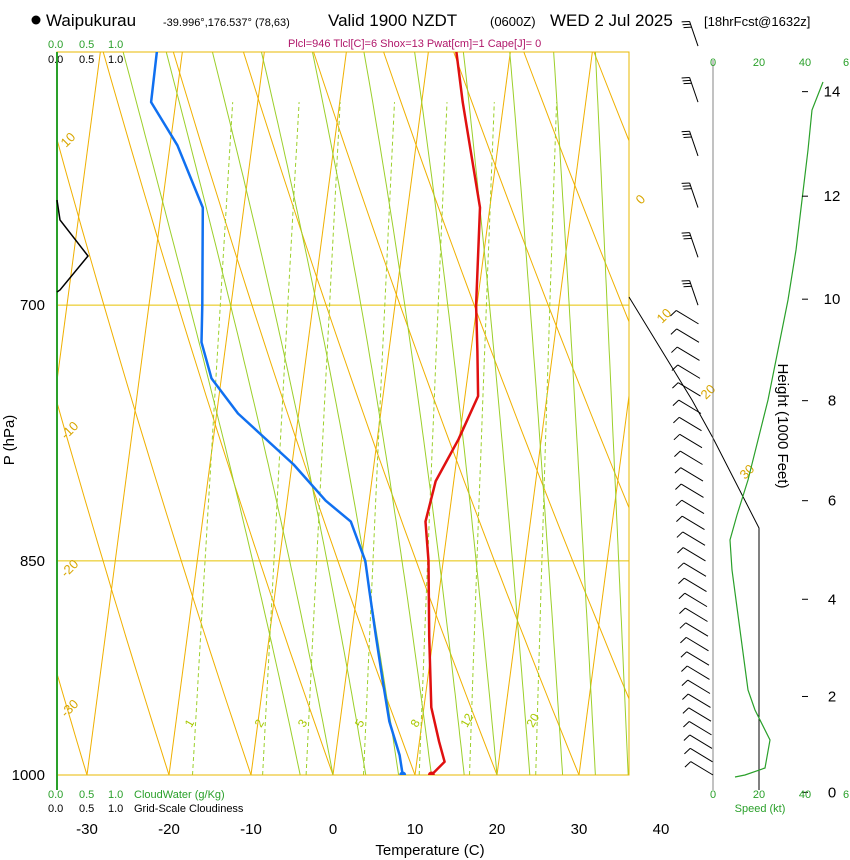 This screenshot has height=860, width=850. What do you see at coordinates (55, 60) in the screenshot?
I see `top-cloudiness-scale-0: 0.0` at bounding box center [55, 60].